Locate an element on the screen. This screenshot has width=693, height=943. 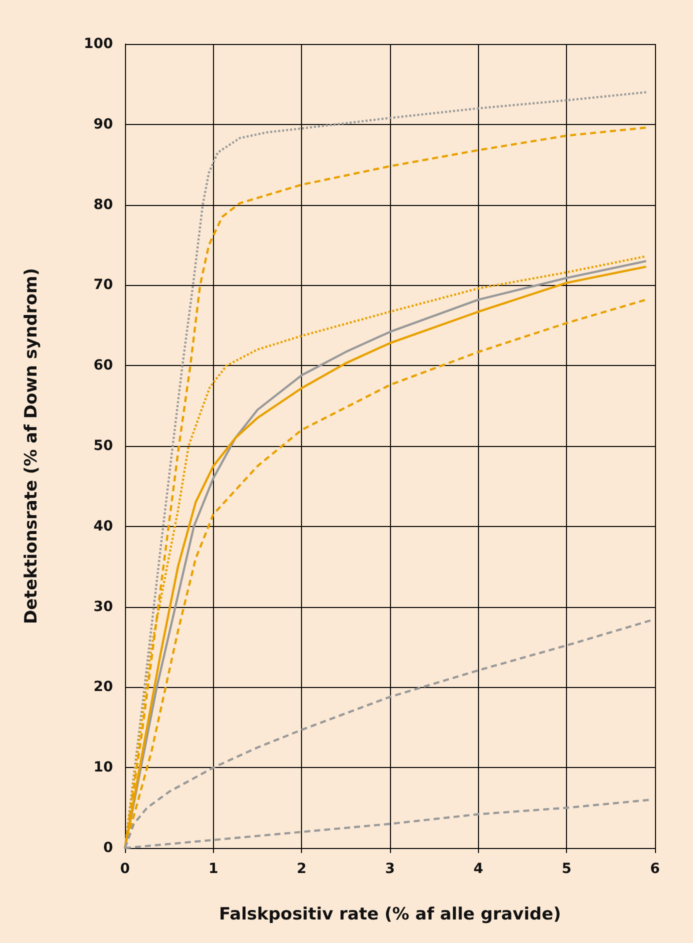
x-tick-label: 2 is located at coordinates (301, 869).